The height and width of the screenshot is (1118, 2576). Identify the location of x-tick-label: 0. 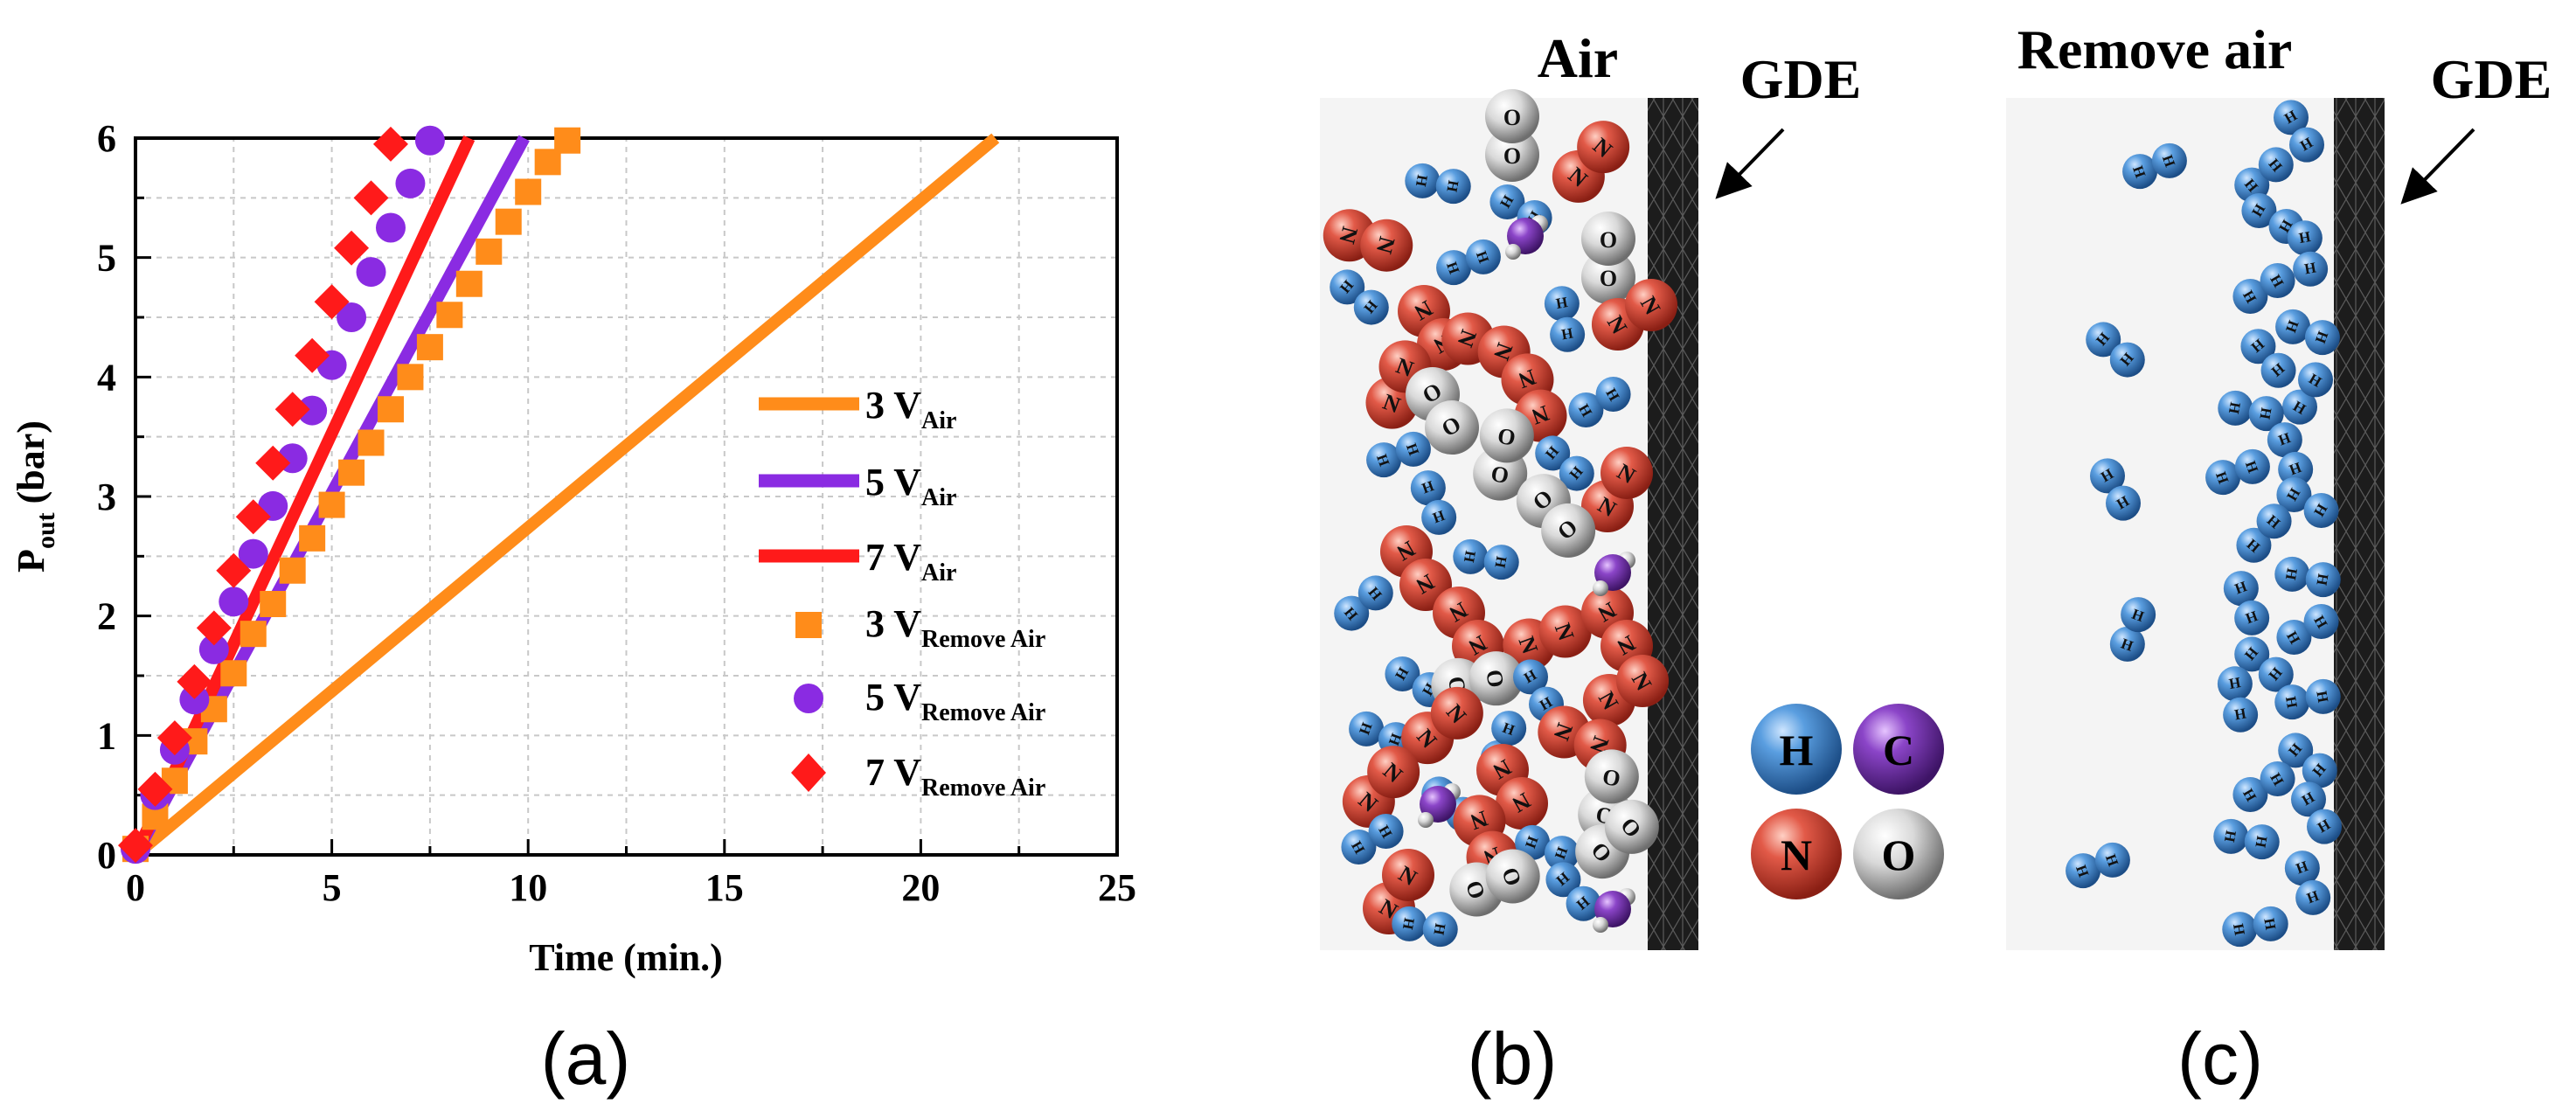
(135, 887).